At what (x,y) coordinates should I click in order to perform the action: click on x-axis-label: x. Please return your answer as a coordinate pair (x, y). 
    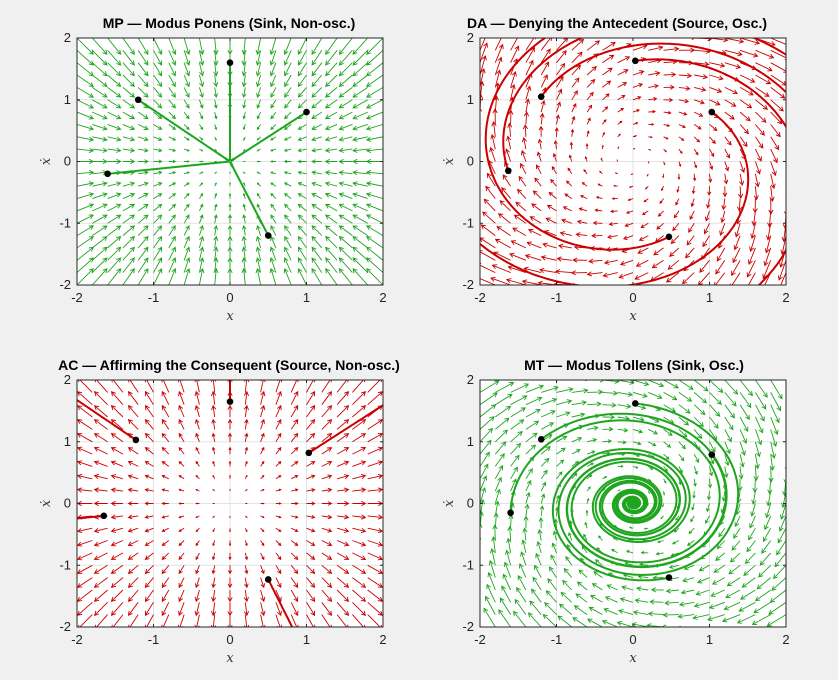
    Looking at the image, I should click on (230, 316).